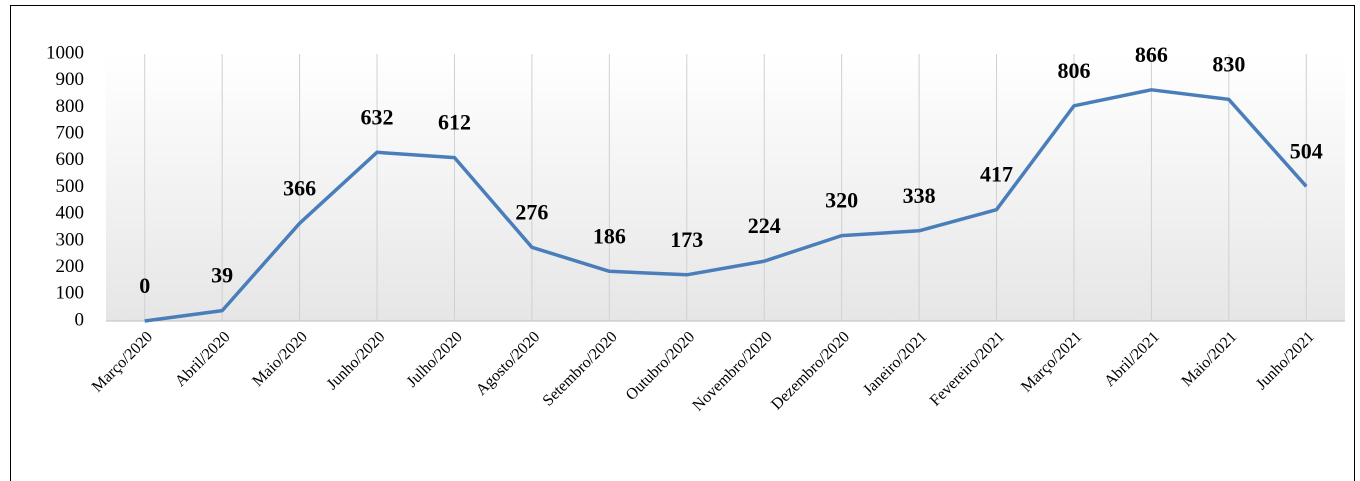 The width and height of the screenshot is (1360, 481). What do you see at coordinates (122, 361) in the screenshot?
I see `x-tick-label: Março/2020` at bounding box center [122, 361].